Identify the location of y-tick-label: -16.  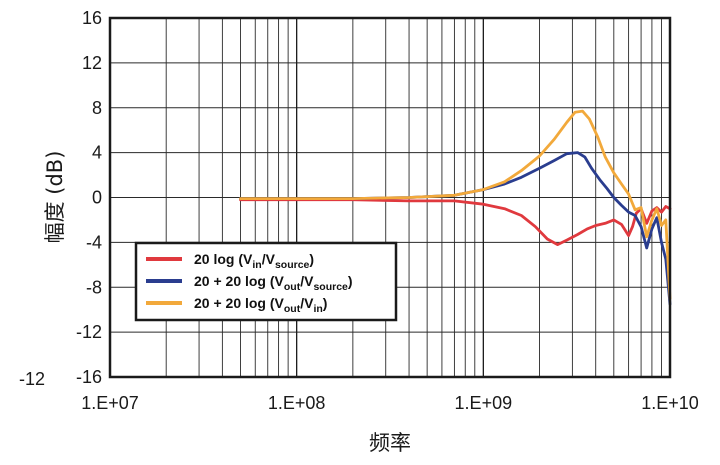
(89, 377).